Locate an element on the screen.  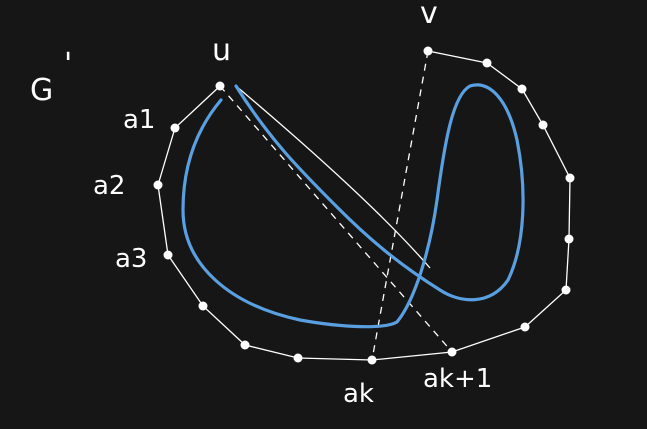
label-a2: a2 is located at coordinates (109, 186).